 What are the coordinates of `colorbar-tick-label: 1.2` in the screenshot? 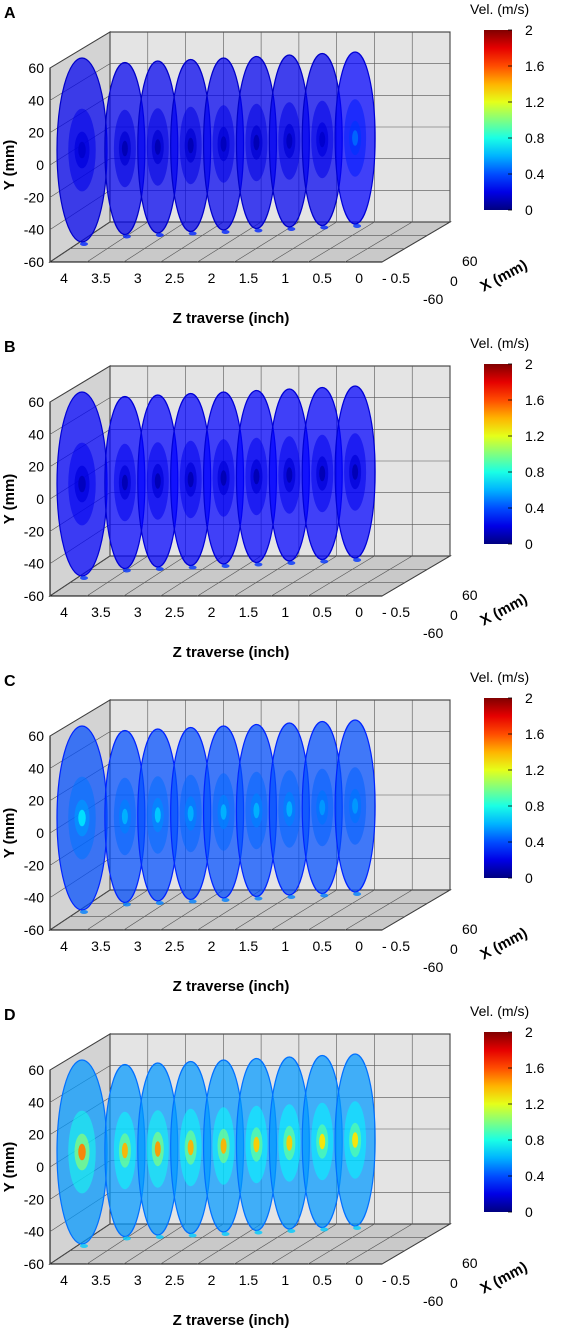 It's located at (535, 770).